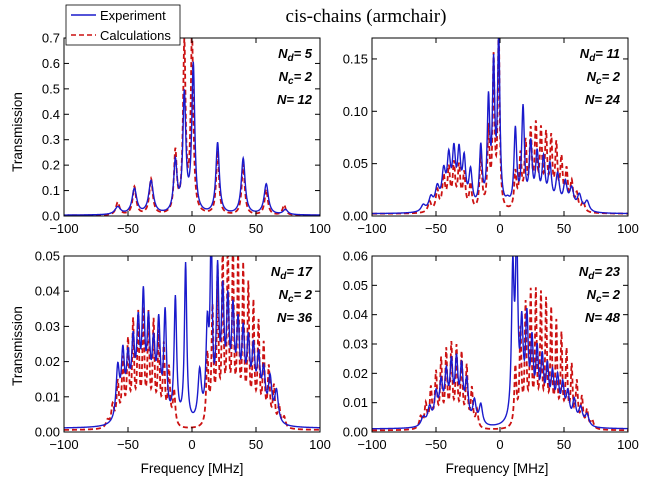 The width and height of the screenshot is (648, 486). Describe the element at coordinates (603, 317) in the screenshot. I see `panel-annotation: N= 48` at that location.